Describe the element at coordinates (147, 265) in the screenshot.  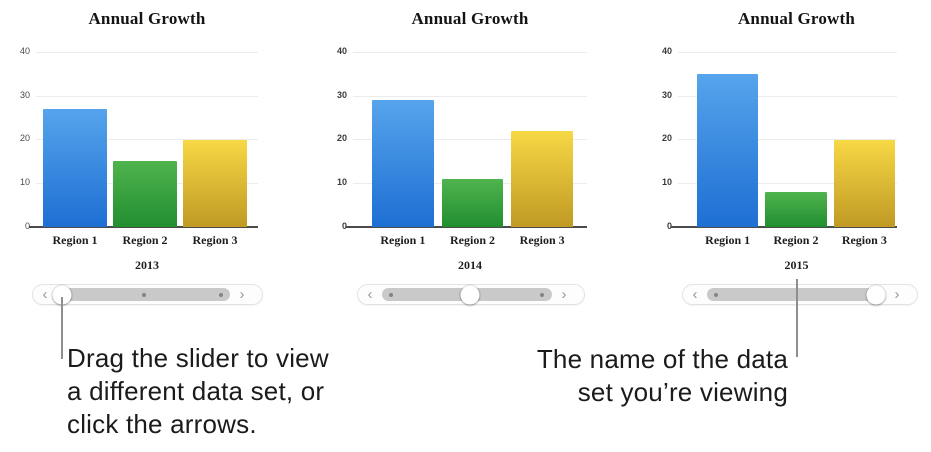
I see `dataset-name-label: 2013` at that location.